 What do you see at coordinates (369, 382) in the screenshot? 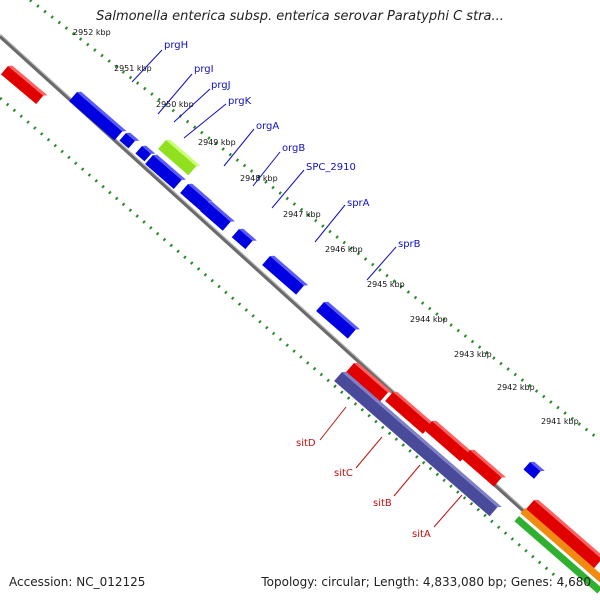
I see `gene-sitD-feature` at bounding box center [369, 382].